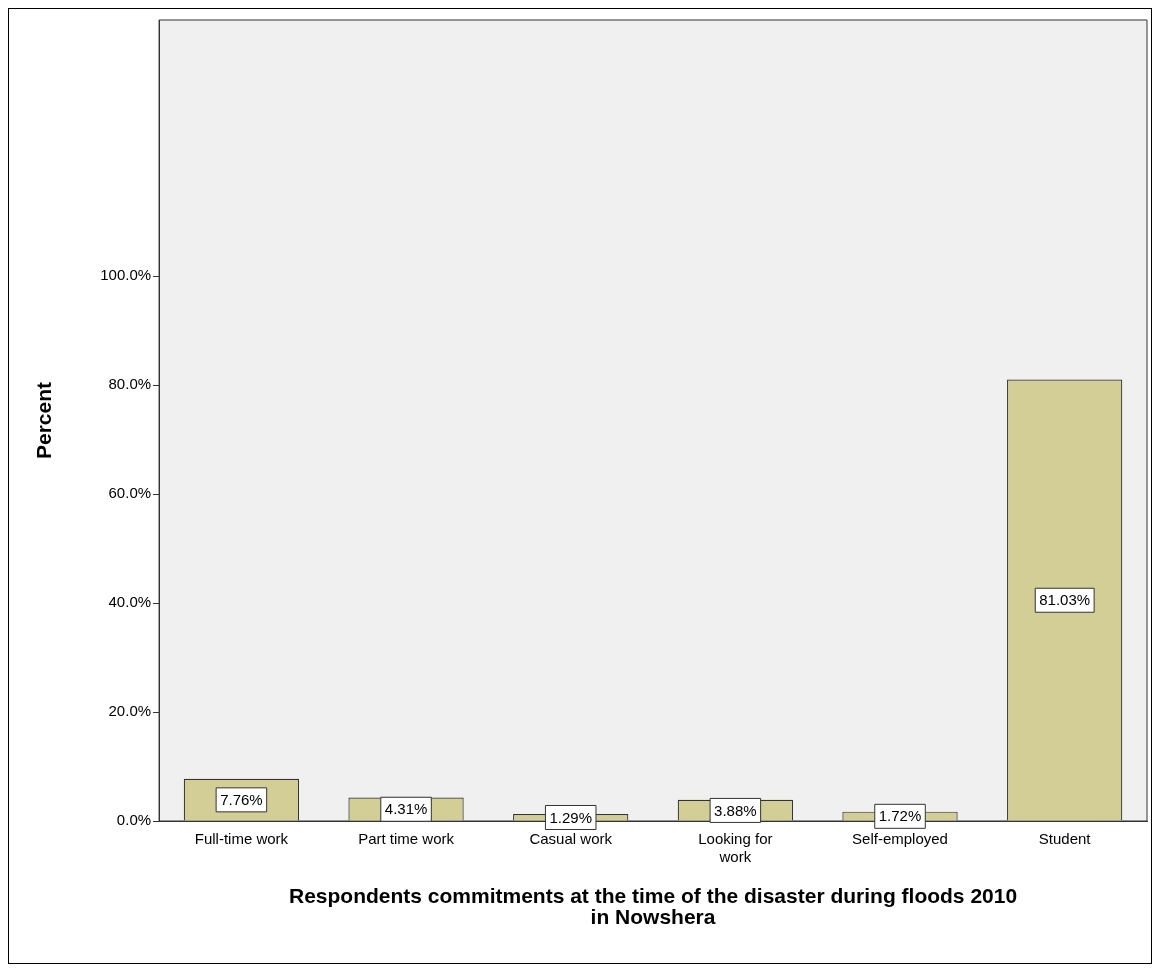 The image size is (1160, 972). I want to click on data-label: 1.72%, so click(900, 816).